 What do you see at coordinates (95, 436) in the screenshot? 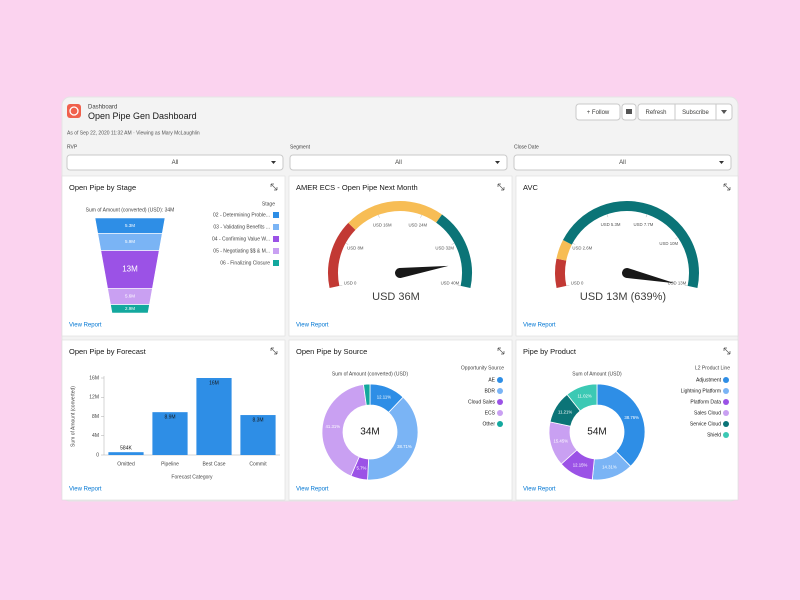
I see `y-tick-label: 4M` at bounding box center [95, 436].